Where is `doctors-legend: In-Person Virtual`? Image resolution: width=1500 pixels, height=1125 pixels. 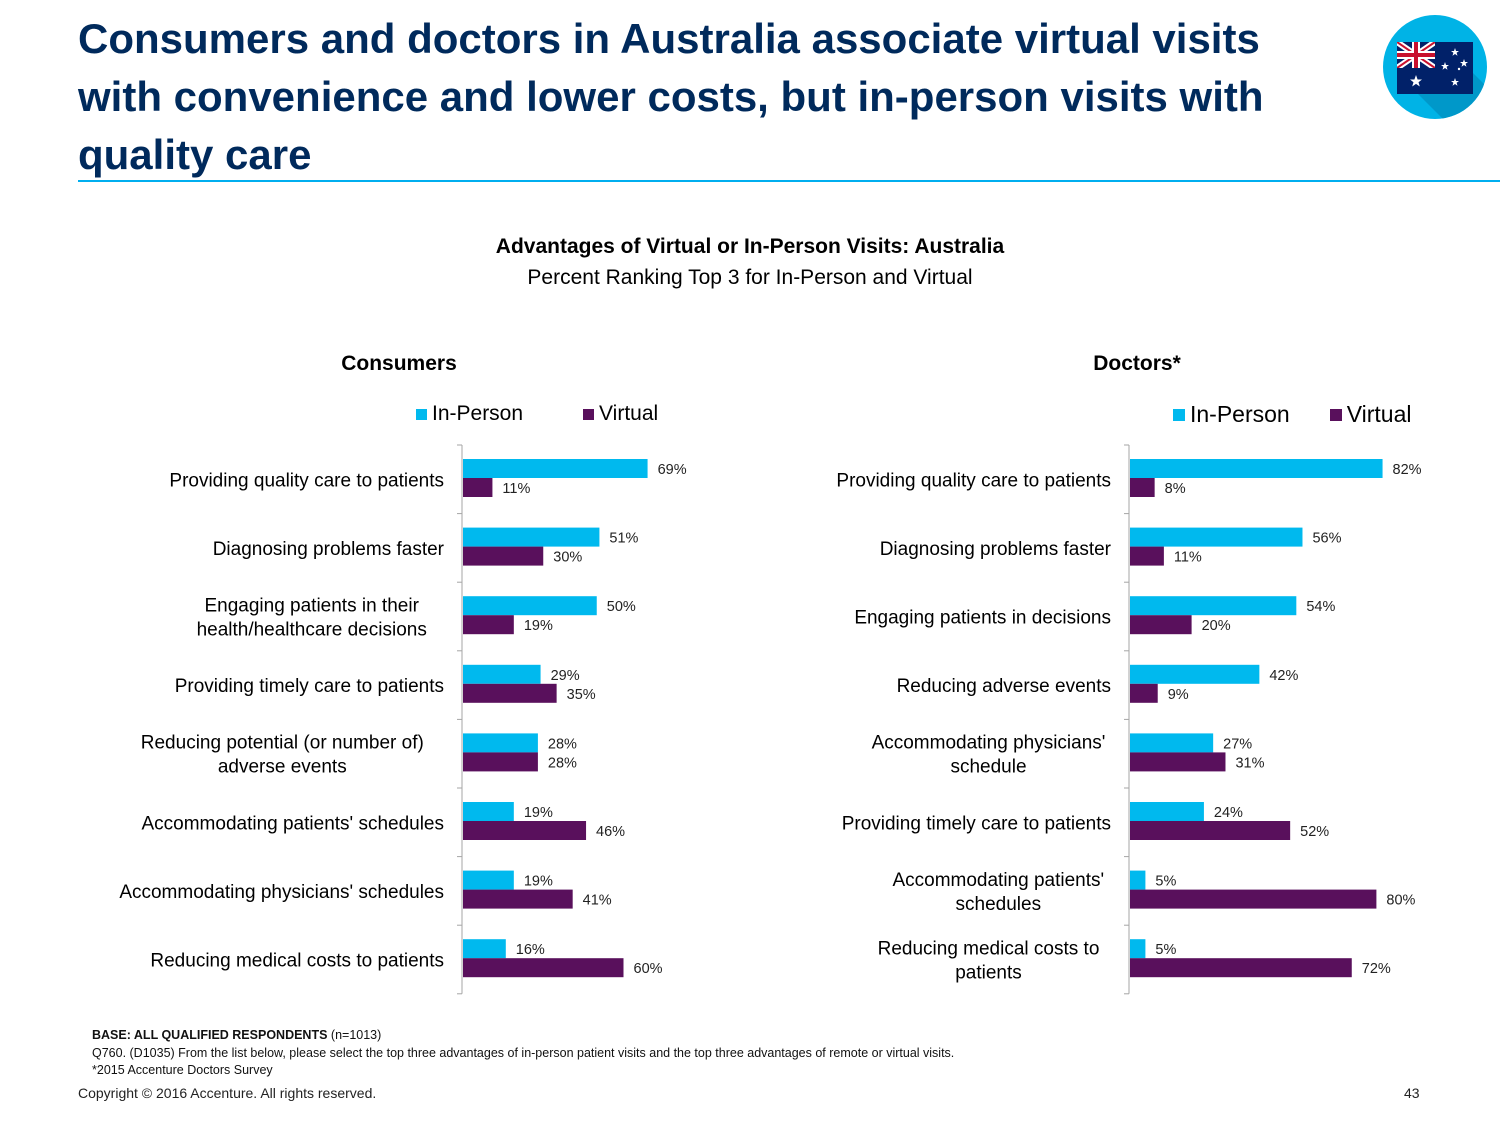 doctors-legend: In-Person Virtual is located at coordinates (1292, 414).